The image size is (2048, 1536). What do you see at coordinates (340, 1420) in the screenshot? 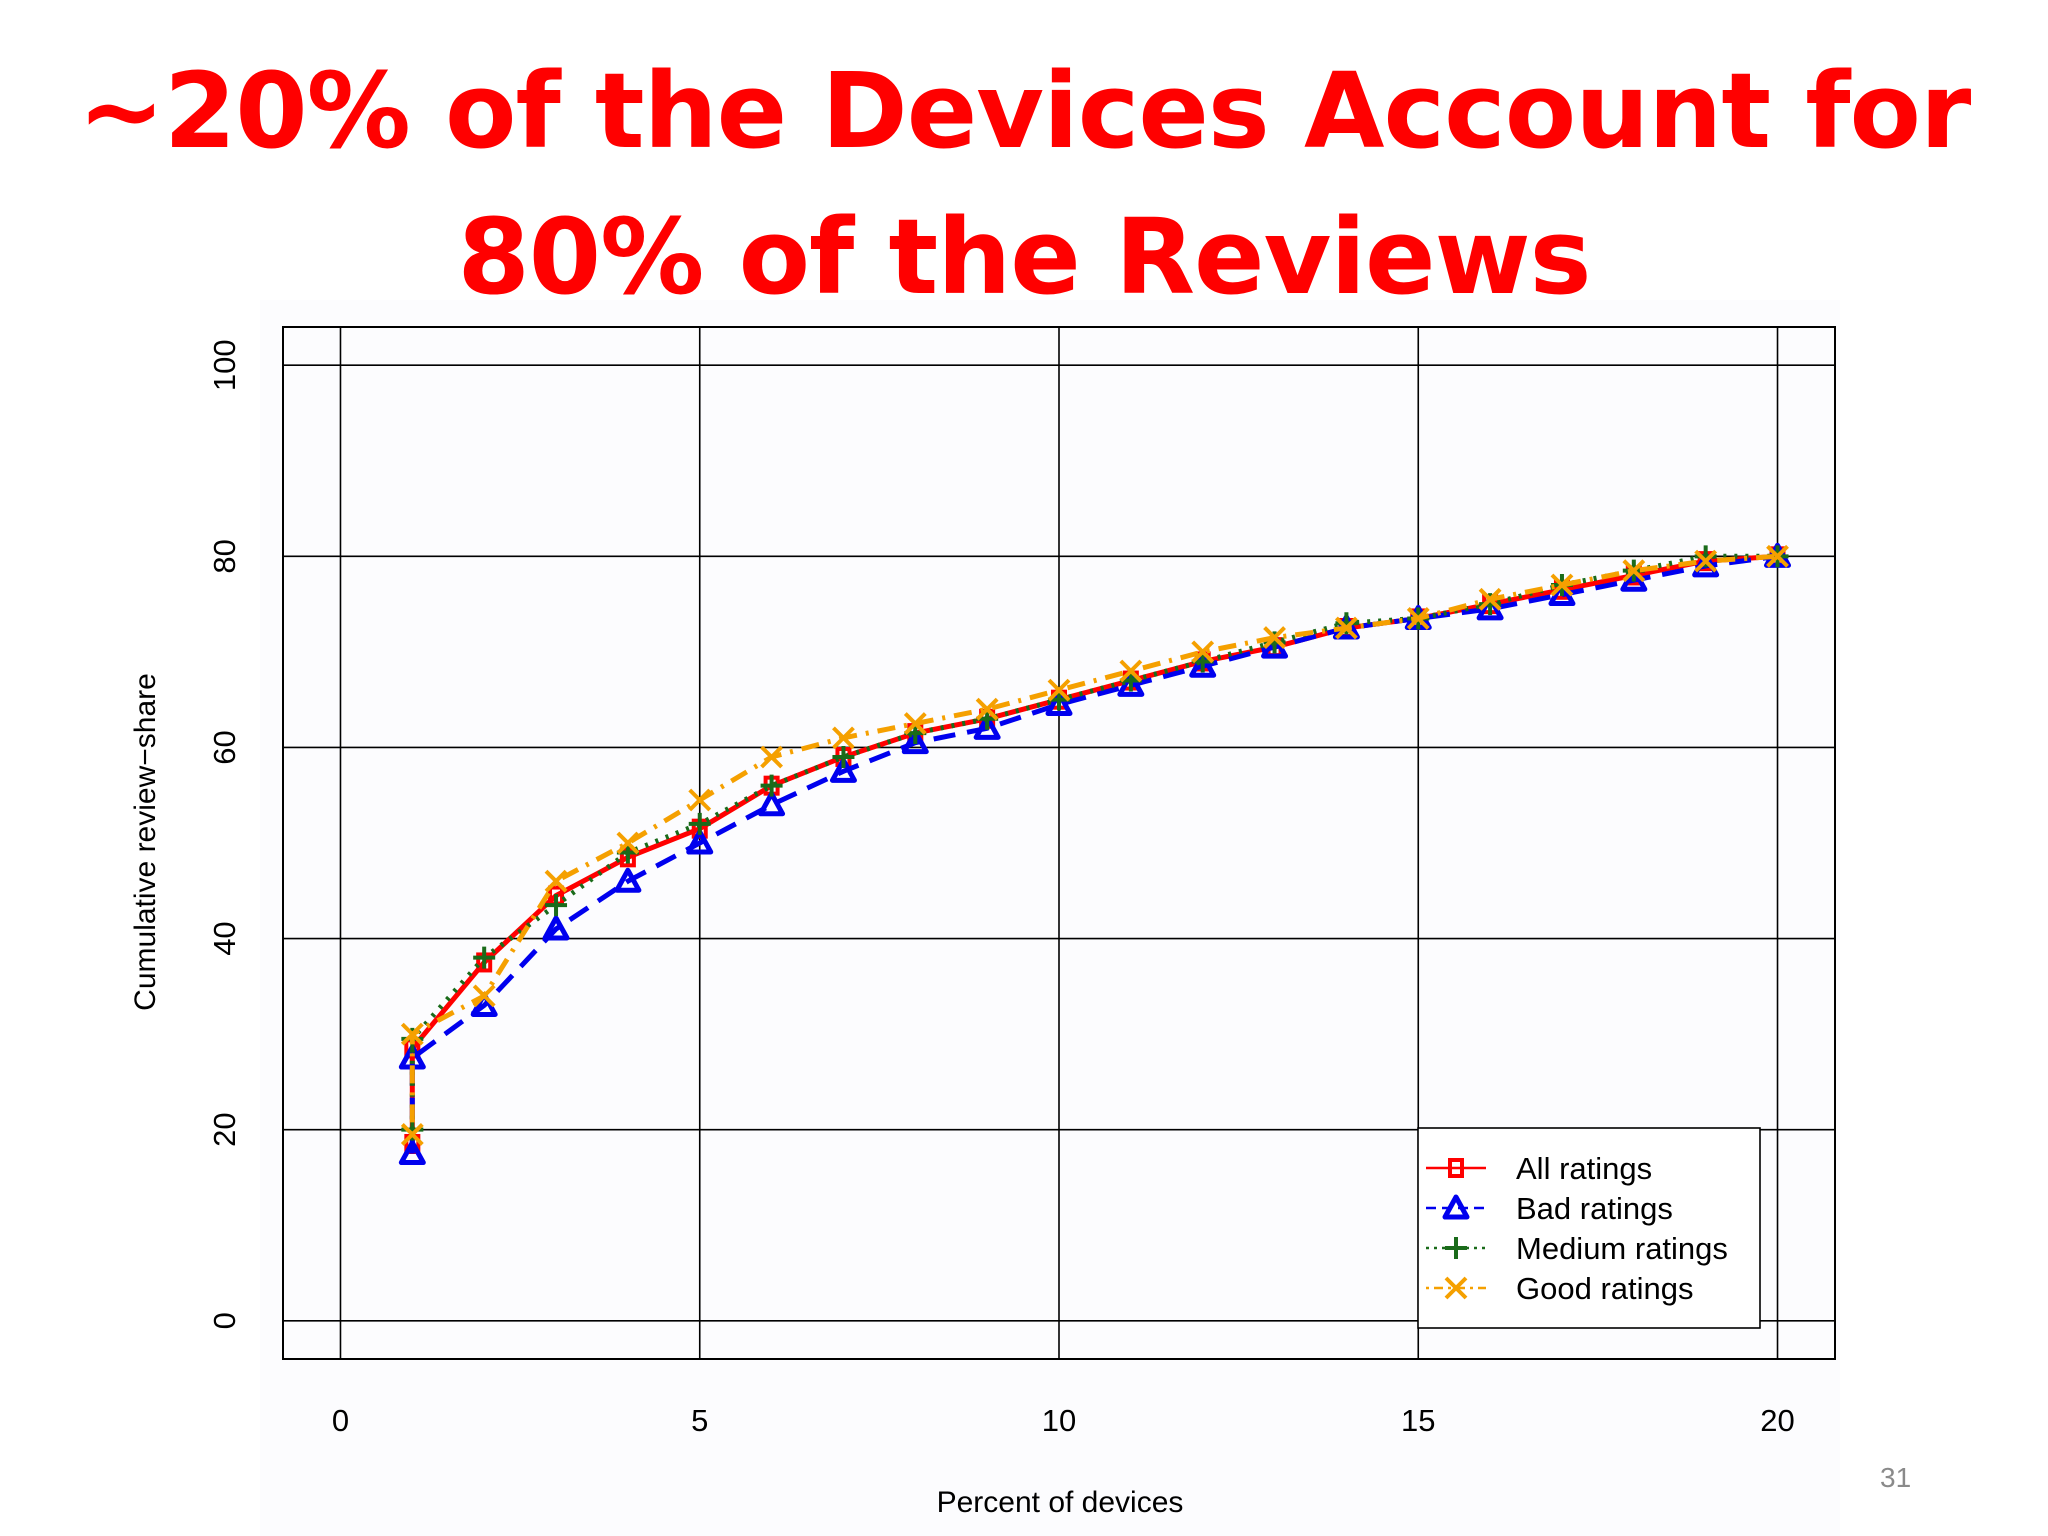
I see `x-tick-label: 0` at bounding box center [340, 1420].